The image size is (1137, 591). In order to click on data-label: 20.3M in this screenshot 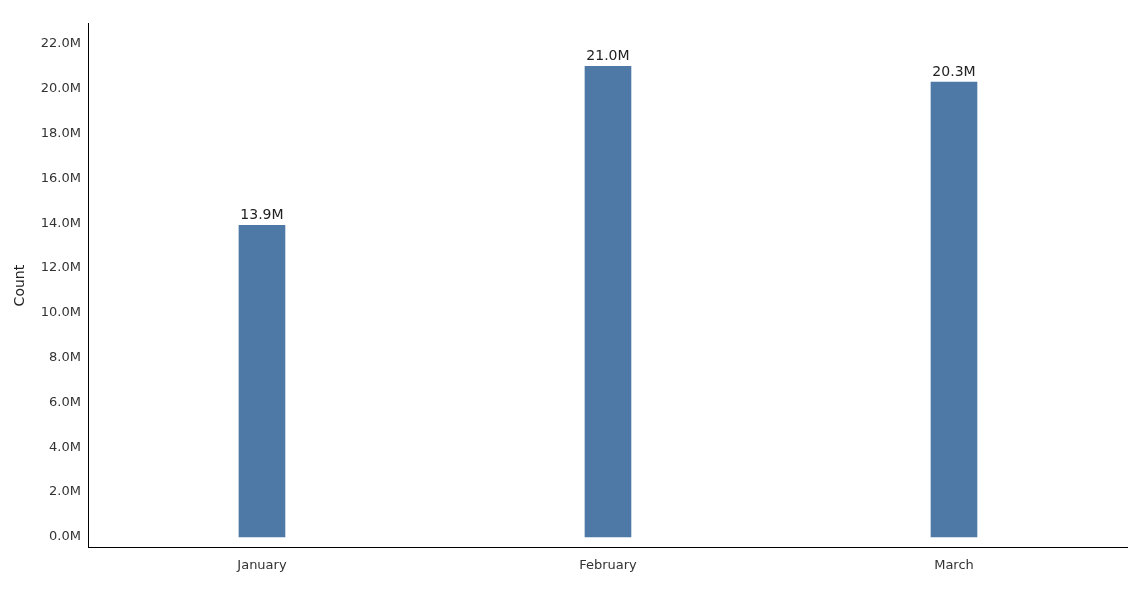, I will do `click(954, 70)`.